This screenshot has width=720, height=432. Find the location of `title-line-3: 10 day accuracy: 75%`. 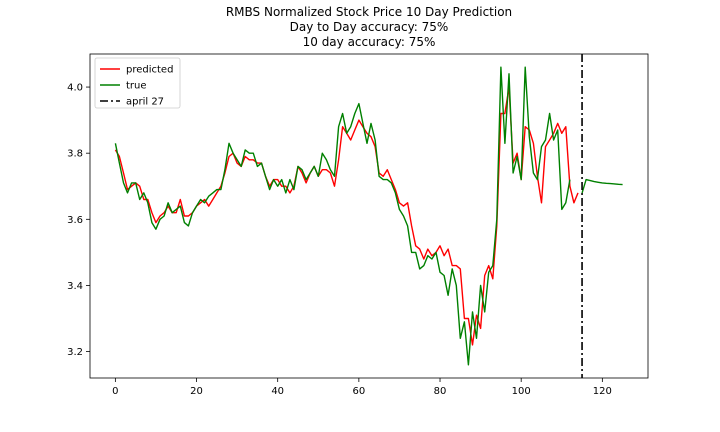

title-line-3: 10 day accuracy: 75% is located at coordinates (369, 42).